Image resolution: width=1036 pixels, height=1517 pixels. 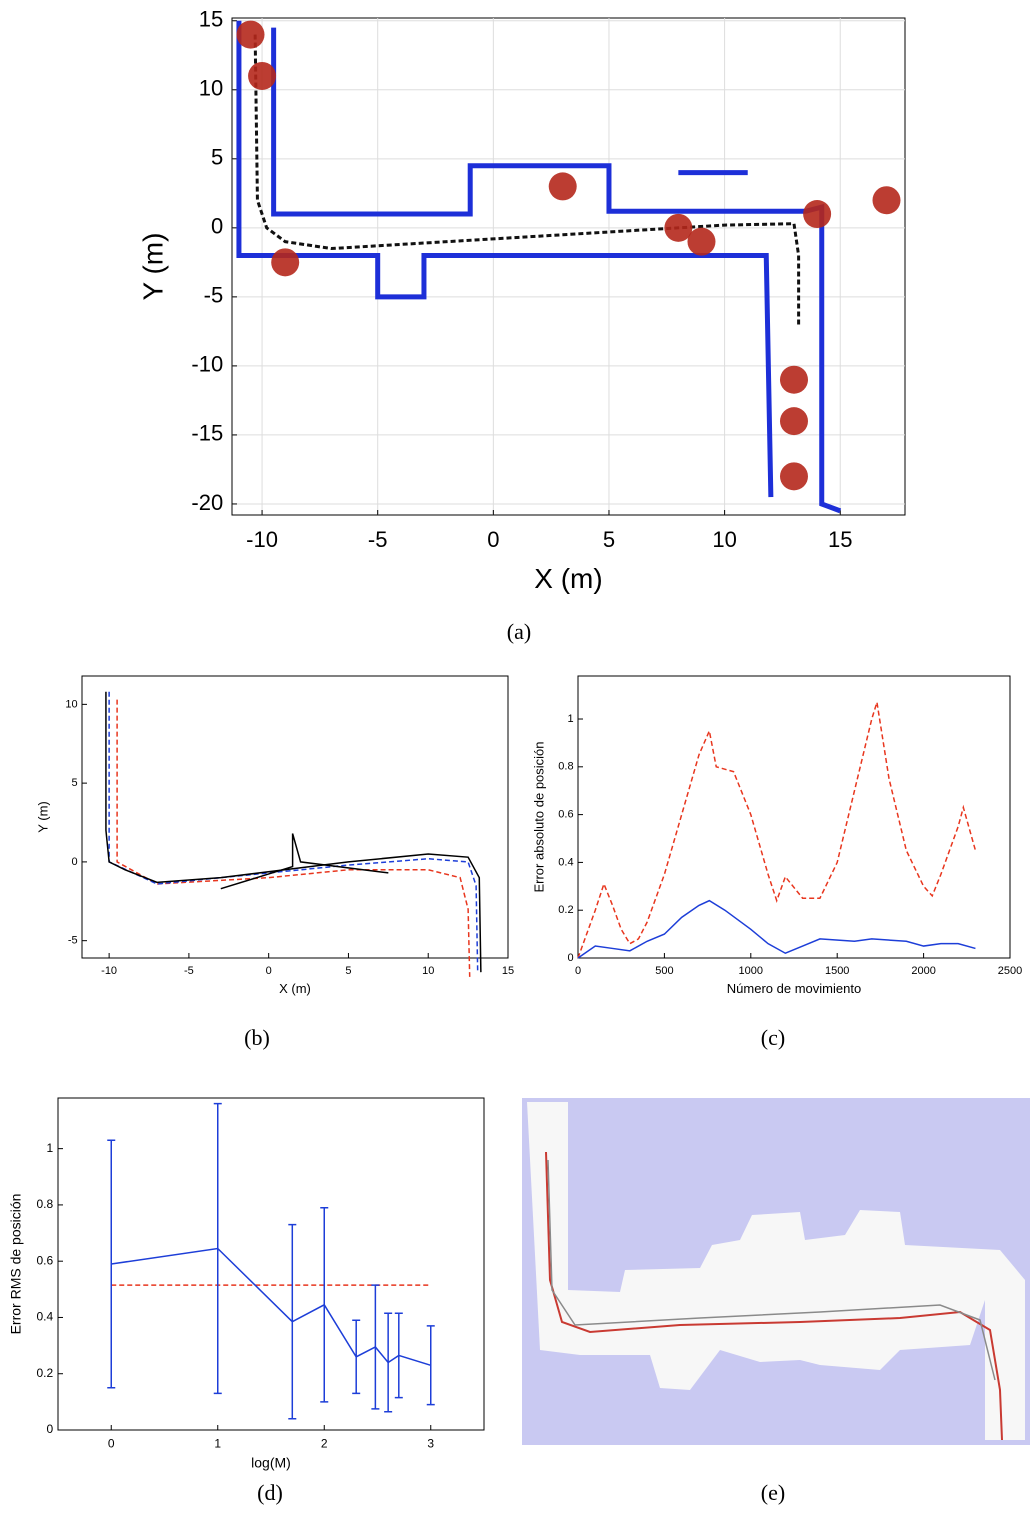 I want to click on x-tick-label: 1500, so click(x=837, y=971).